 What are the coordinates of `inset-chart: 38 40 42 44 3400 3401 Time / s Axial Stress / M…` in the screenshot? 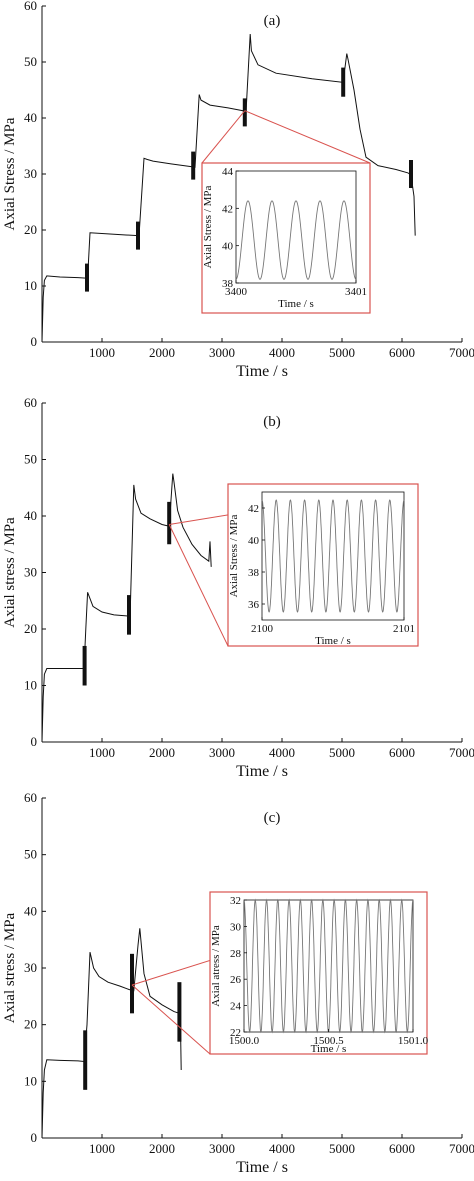 It's located at (286, 238).